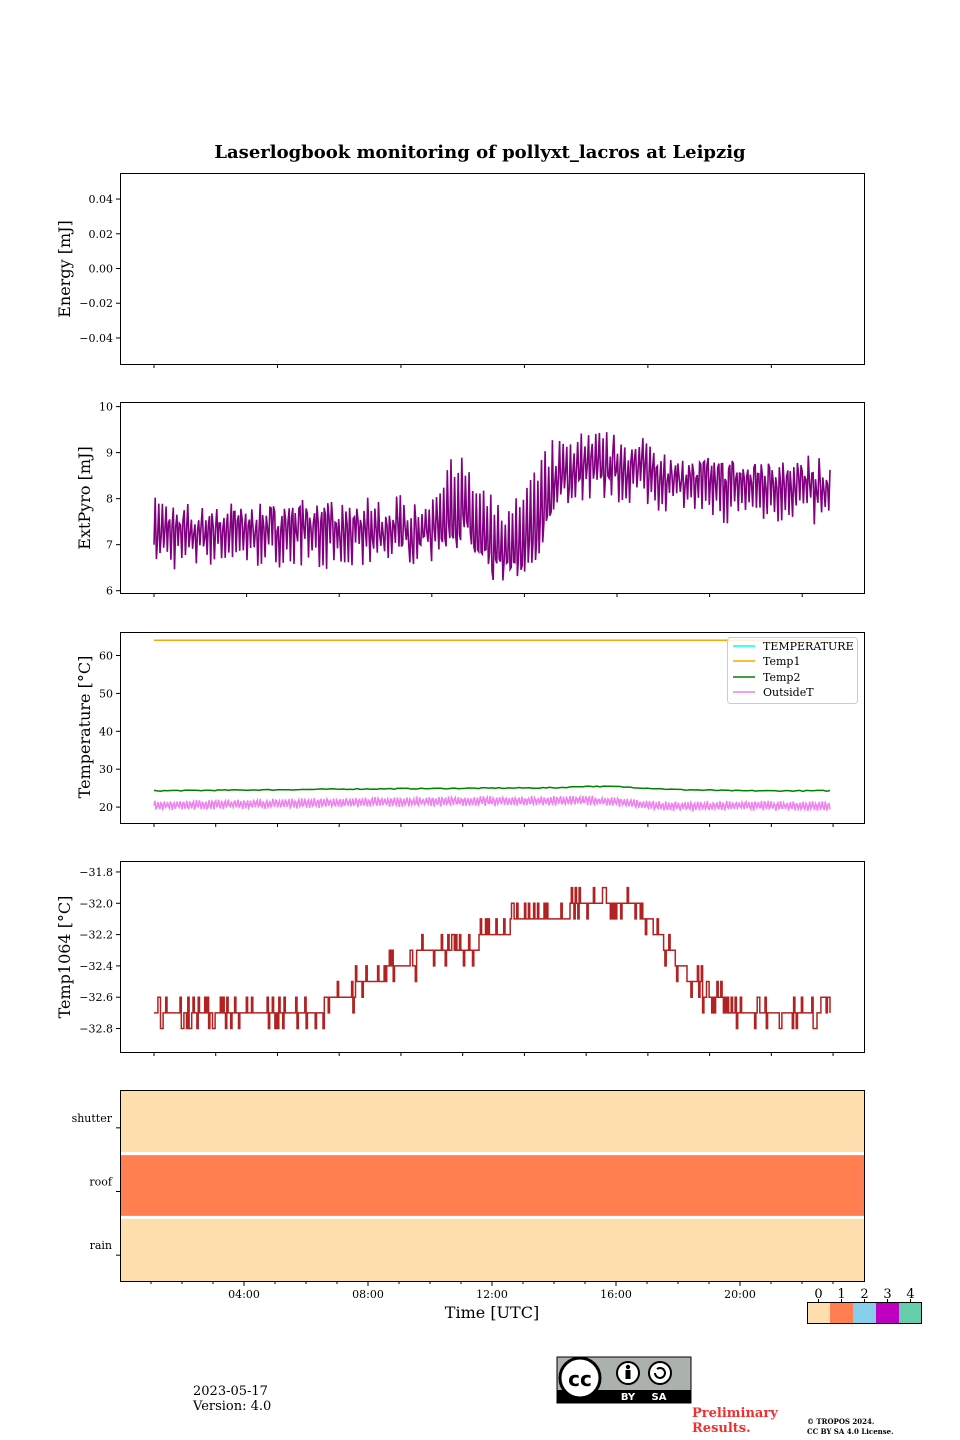  What do you see at coordinates (864, 1294) in the screenshot?
I see `colorbar-tick-label: 2` at bounding box center [864, 1294].